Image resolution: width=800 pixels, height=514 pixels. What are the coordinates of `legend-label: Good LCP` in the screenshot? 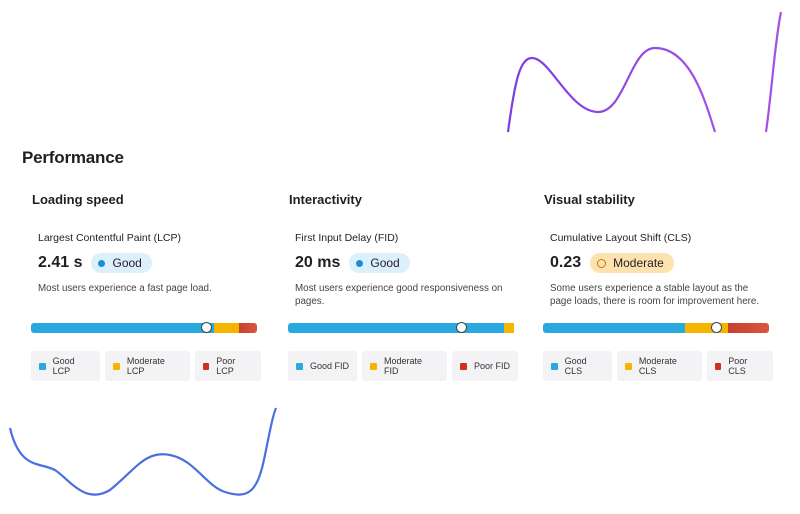 It's located at (63, 366).